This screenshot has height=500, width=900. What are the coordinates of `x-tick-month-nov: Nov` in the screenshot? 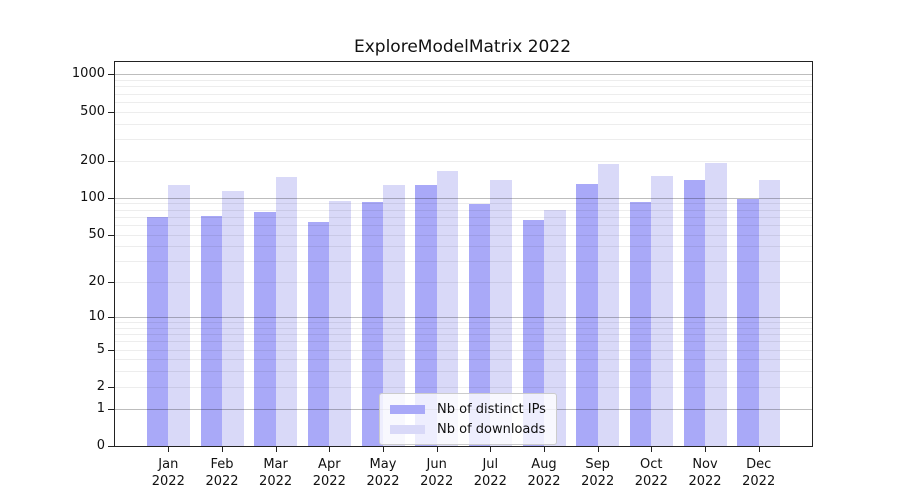 It's located at (705, 464).